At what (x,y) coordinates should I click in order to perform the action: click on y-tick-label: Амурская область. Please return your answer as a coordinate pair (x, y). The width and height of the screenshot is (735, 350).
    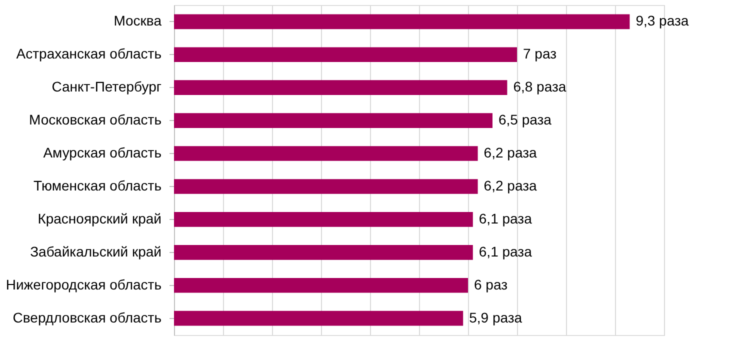
    Looking at the image, I should click on (102, 152).